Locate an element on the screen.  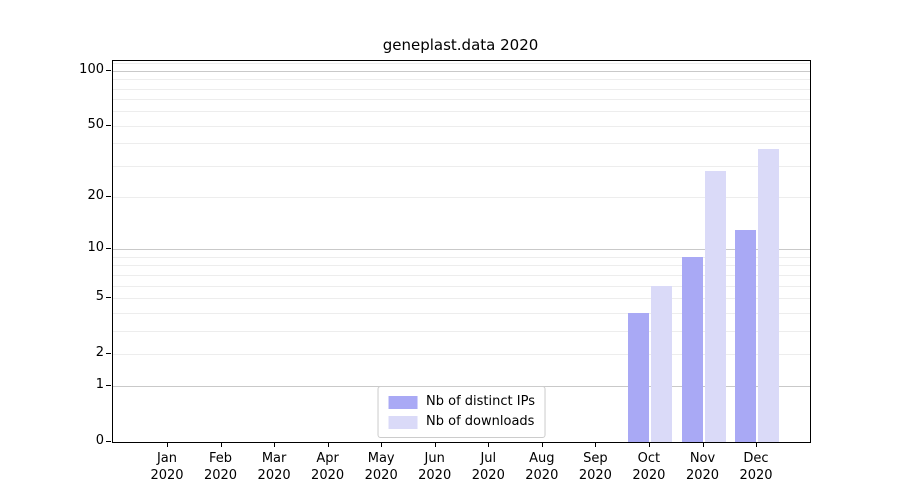
x-tick-label-month: Jun is located at coordinates (434, 458).